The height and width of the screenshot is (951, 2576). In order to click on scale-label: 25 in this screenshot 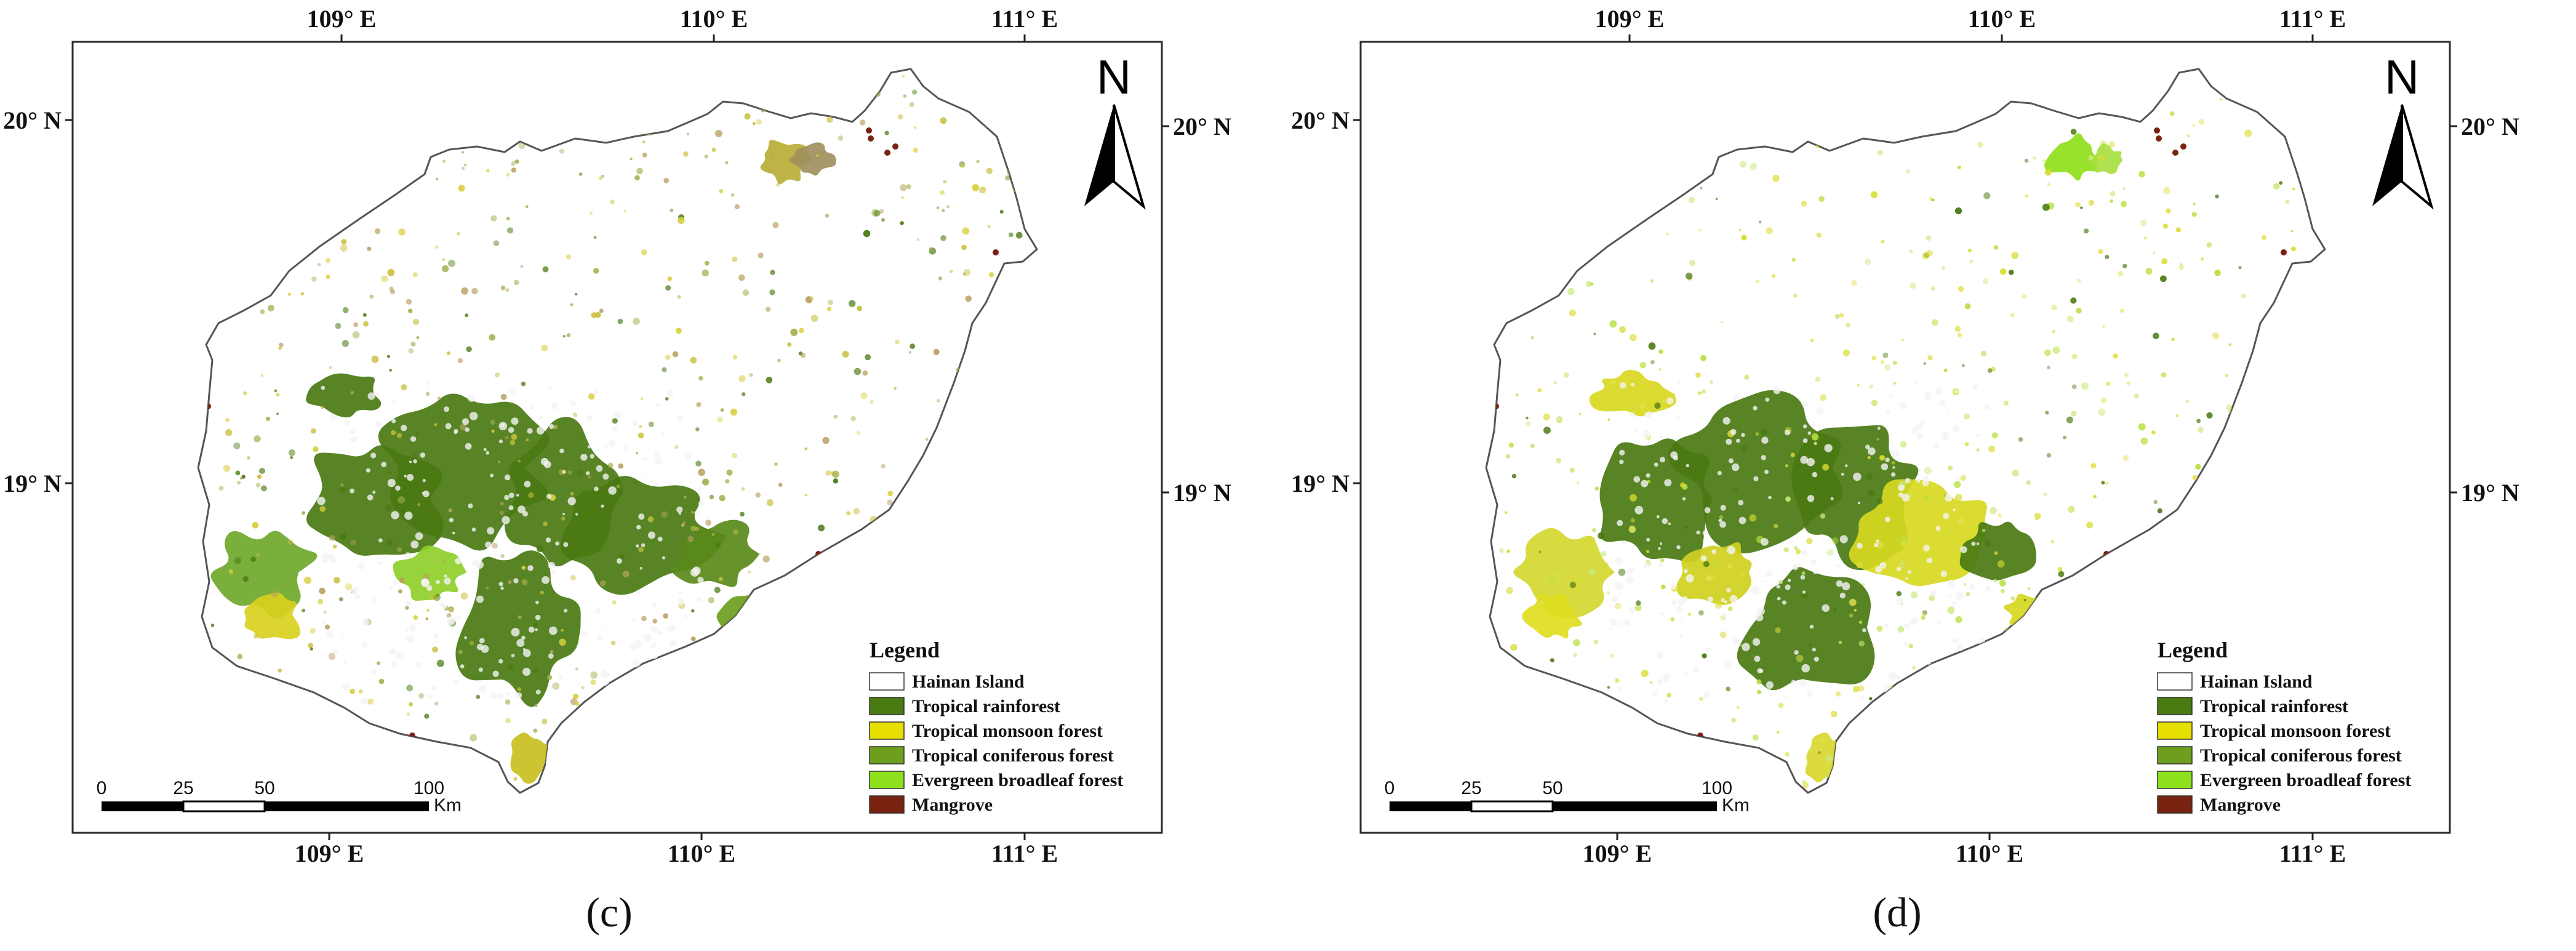, I will do `click(183, 788)`.